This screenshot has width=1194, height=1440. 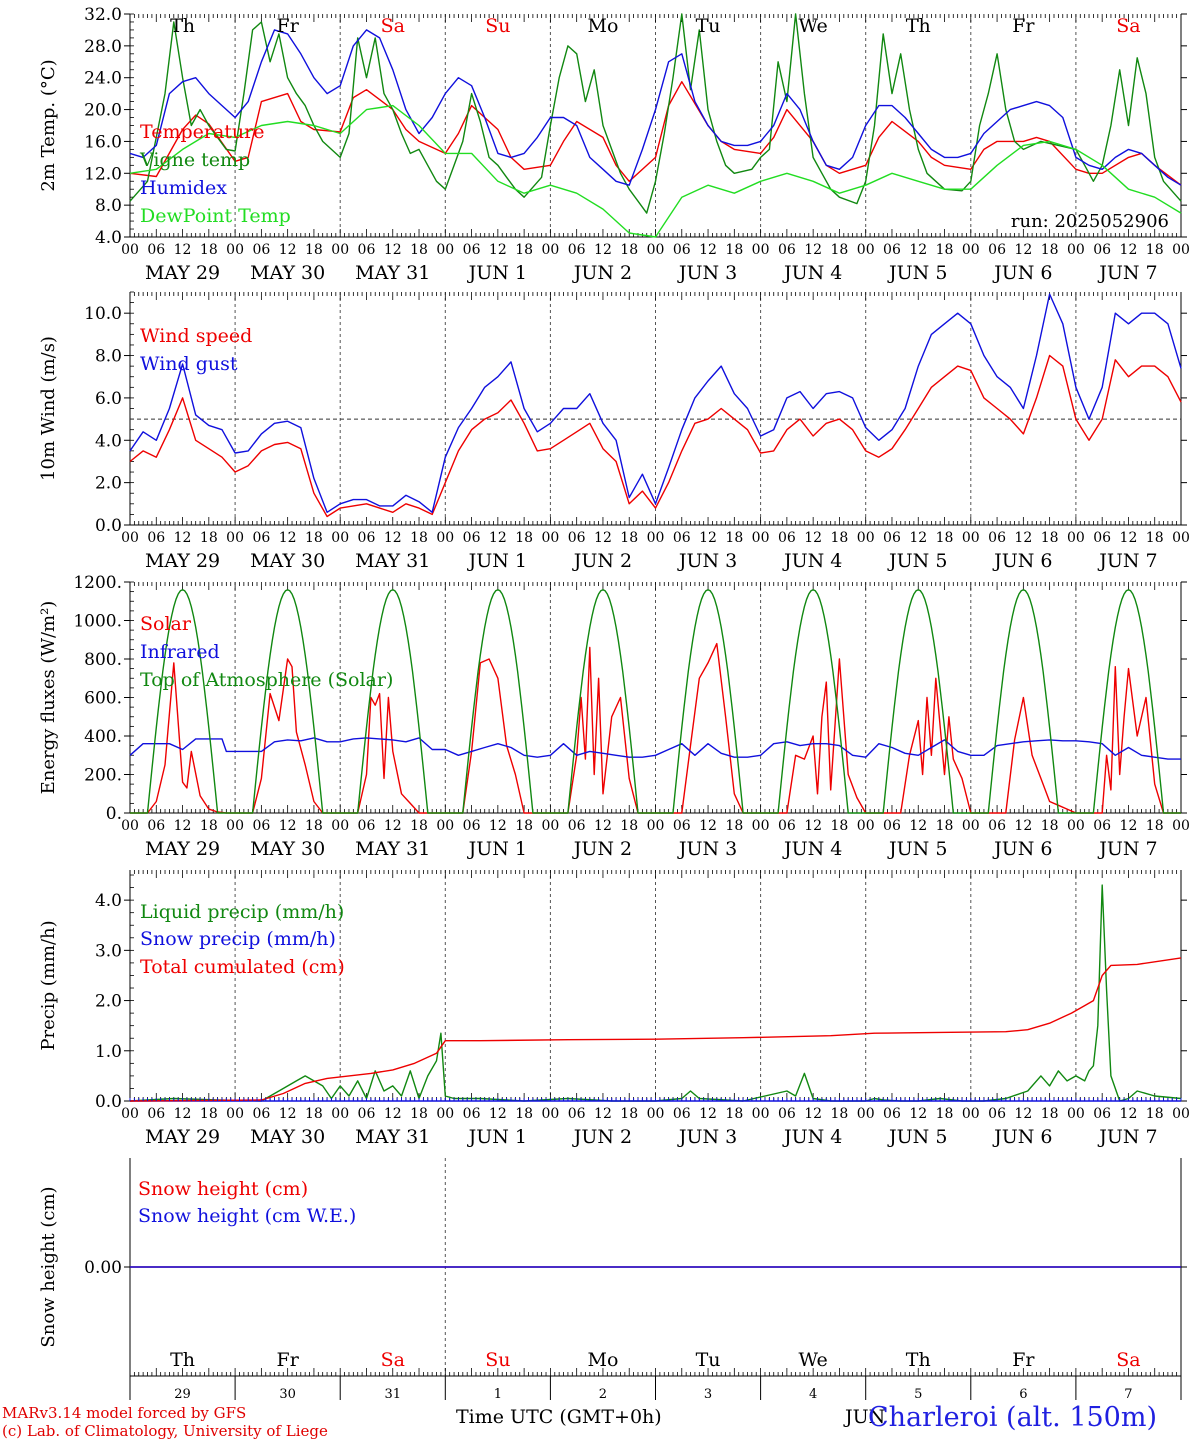 I want to click on y-tick-label: 600., so click(x=103, y=699).